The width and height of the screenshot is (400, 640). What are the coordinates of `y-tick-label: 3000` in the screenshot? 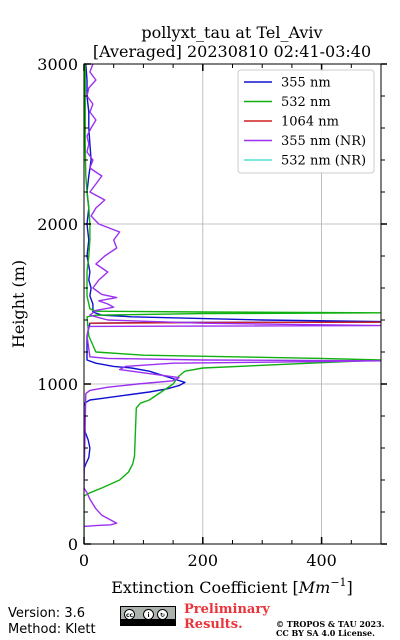 It's located at (57, 64).